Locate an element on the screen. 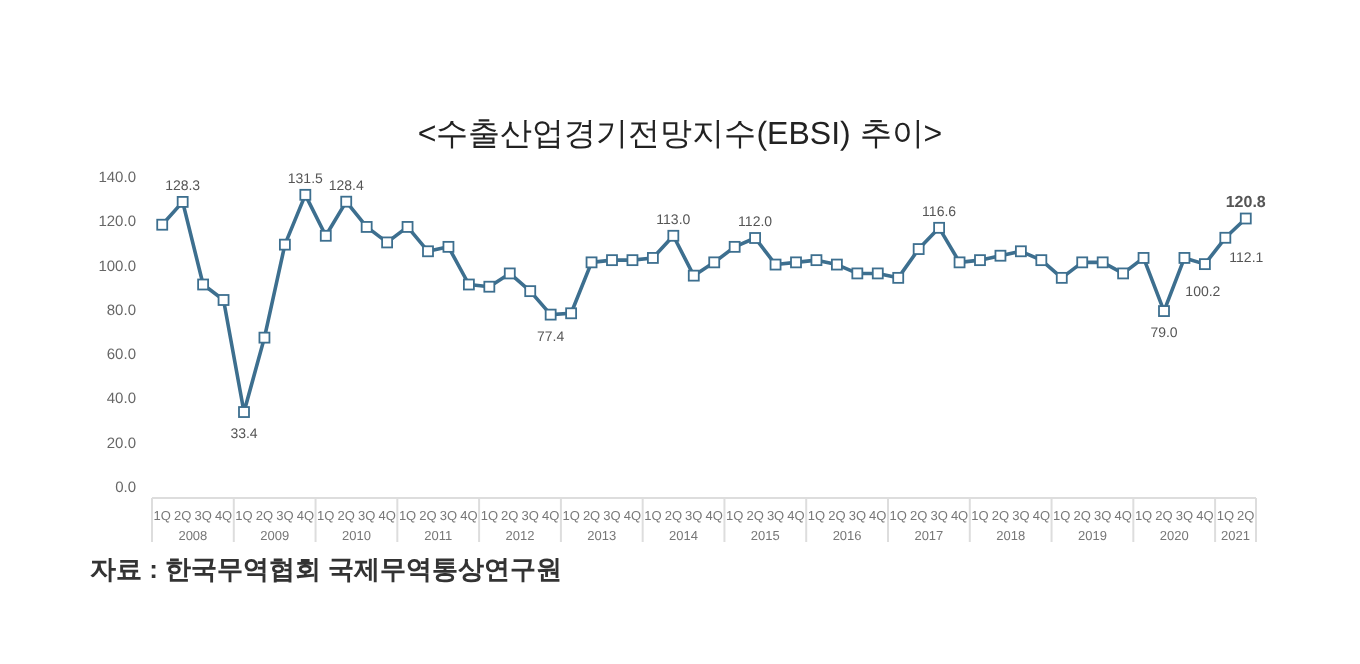 This screenshot has height=664, width=1360. text: 자료 : 한국무역협회 국제무역통상연구원 is located at coordinates (326, 569).